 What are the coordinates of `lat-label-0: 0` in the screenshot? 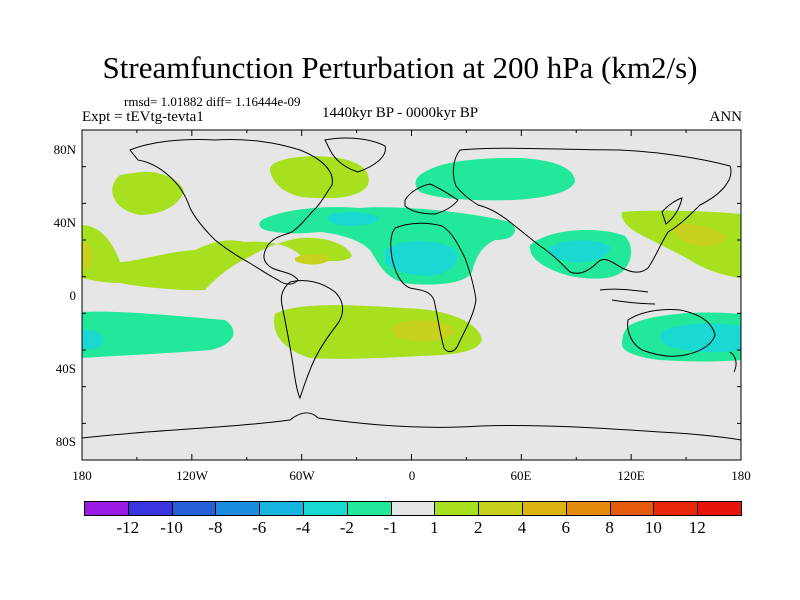 It's located at (73, 295).